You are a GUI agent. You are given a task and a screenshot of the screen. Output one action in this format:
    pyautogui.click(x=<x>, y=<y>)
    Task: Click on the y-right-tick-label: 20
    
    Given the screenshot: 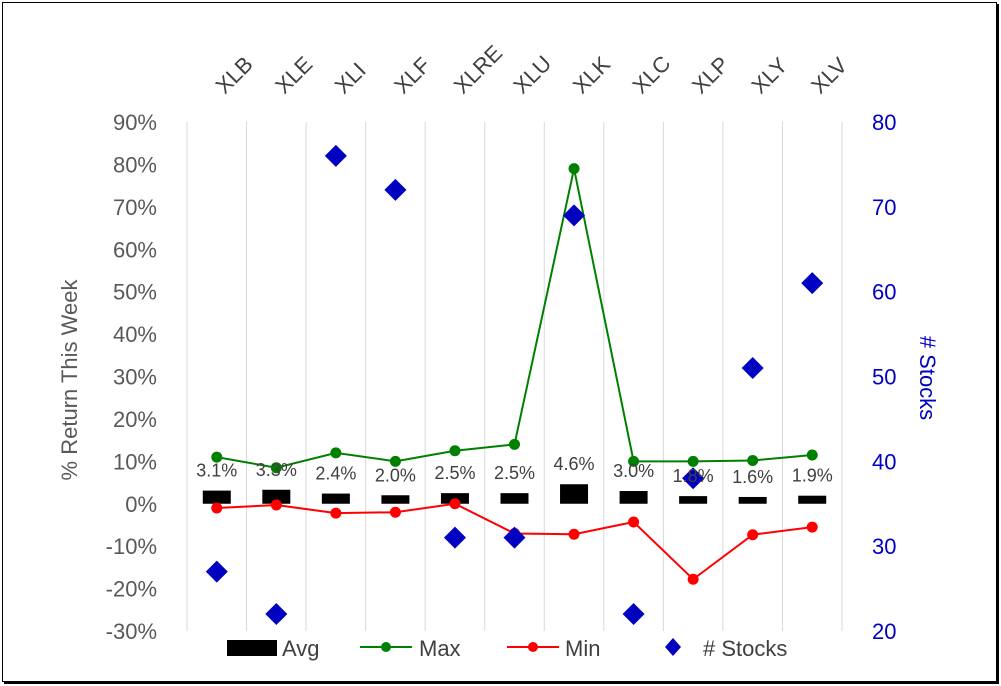 What is the action you would take?
    pyautogui.click(x=884, y=631)
    